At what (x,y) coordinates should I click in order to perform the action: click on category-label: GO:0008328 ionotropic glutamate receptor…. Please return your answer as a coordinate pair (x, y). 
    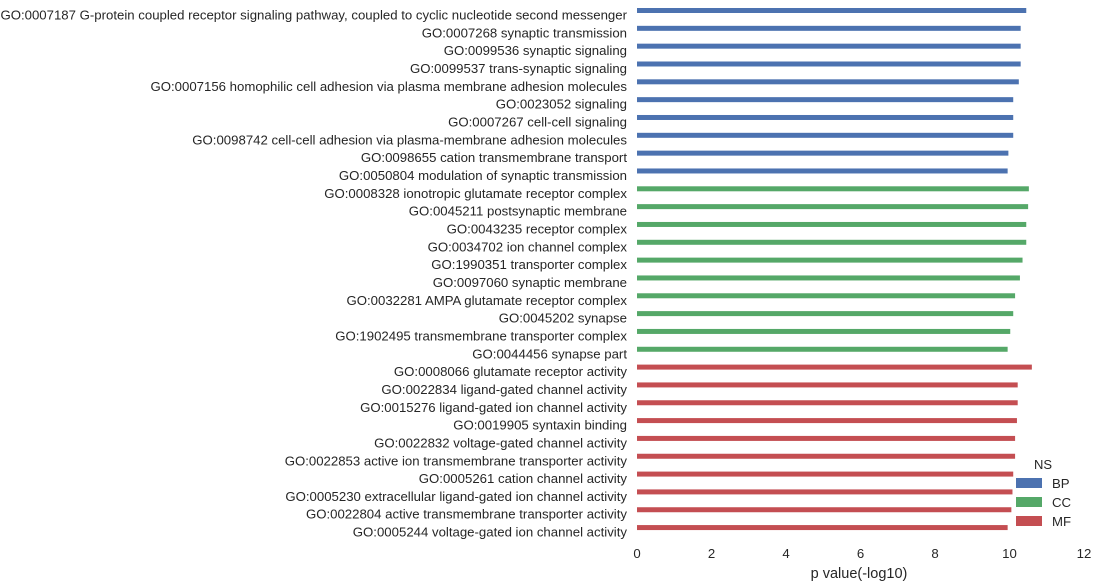
    Looking at the image, I should click on (475, 193).